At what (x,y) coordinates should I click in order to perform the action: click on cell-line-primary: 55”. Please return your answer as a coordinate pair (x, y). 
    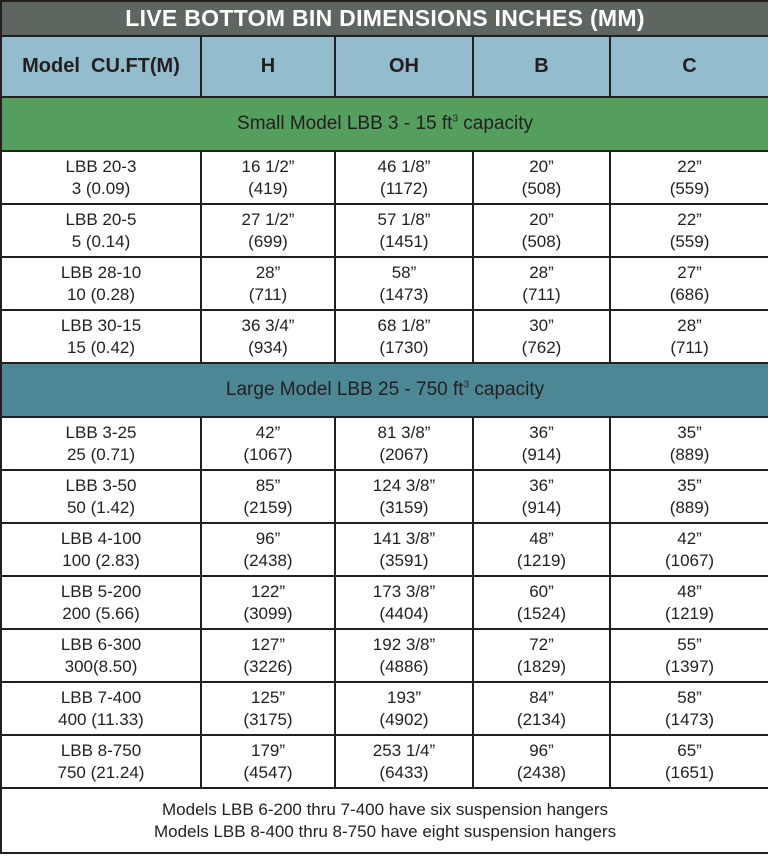
    Looking at the image, I should click on (689, 644).